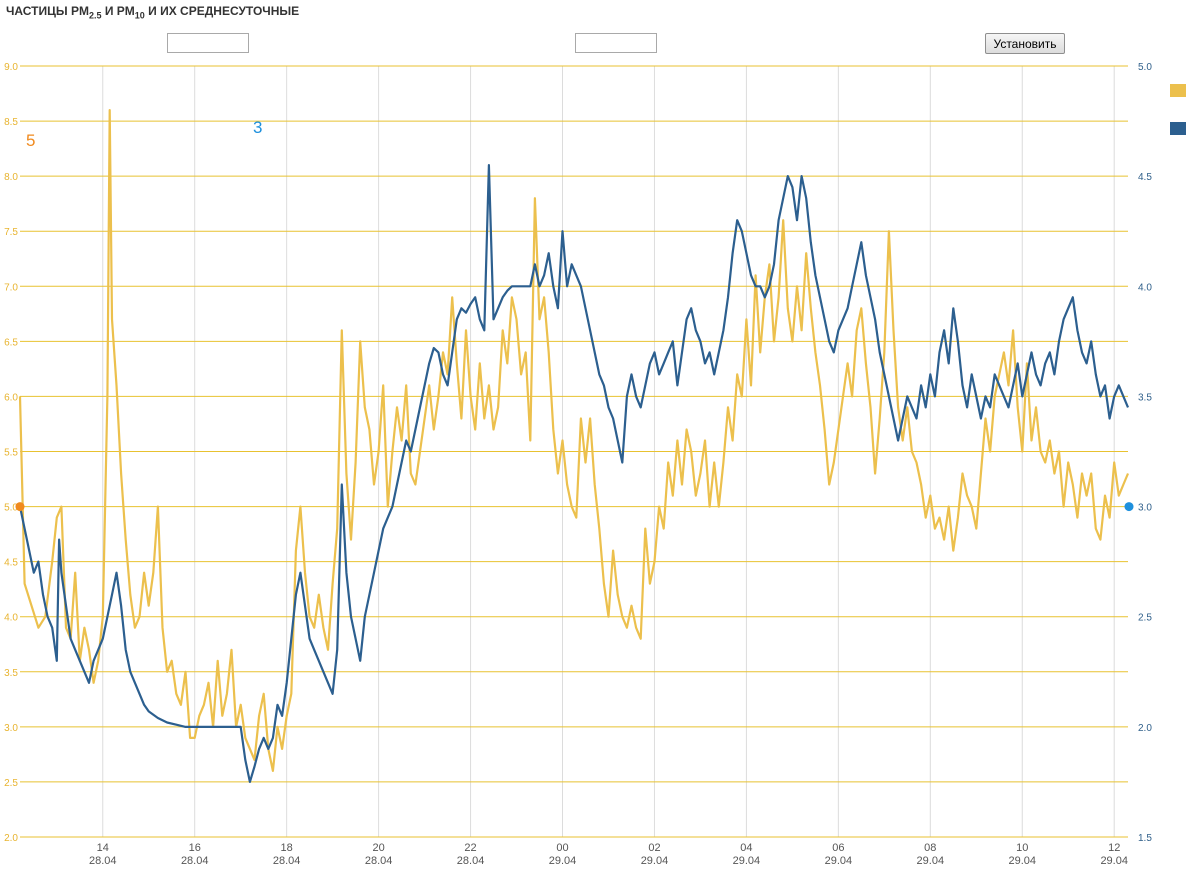 This screenshot has width=1192, height=878. Describe the element at coordinates (11, 287) in the screenshot. I see `y-left-tick-label: 7.0` at that location.